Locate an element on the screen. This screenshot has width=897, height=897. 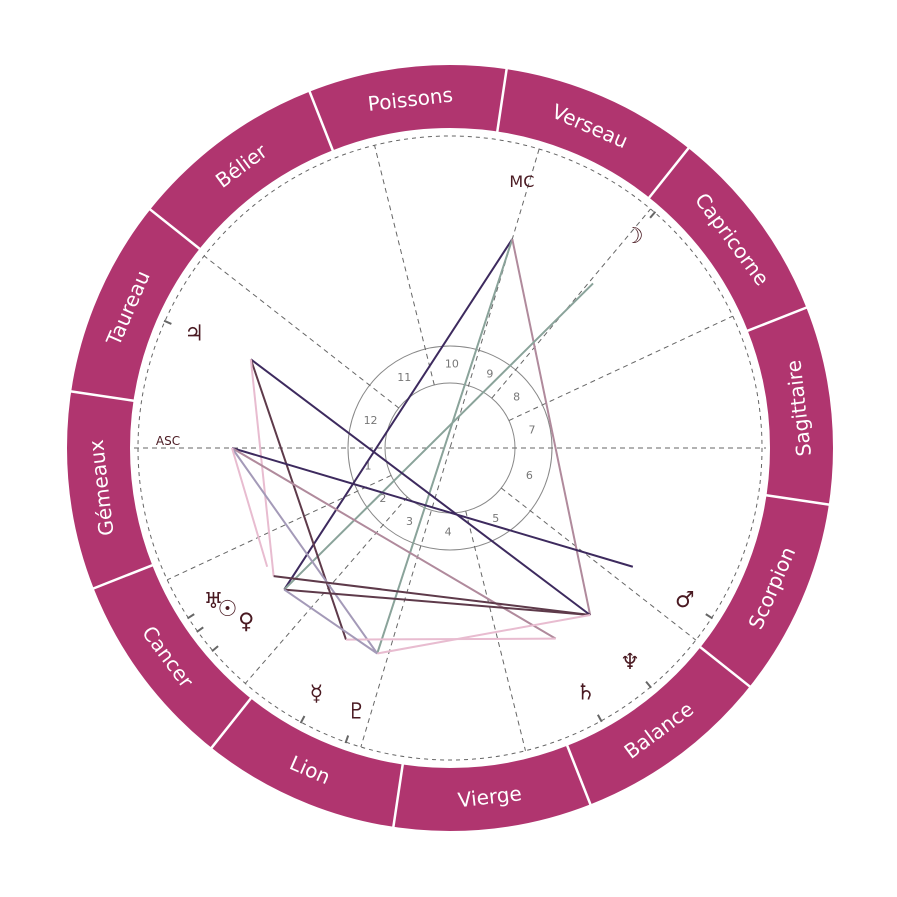
sun-tick is located at coordinates (200, 629).